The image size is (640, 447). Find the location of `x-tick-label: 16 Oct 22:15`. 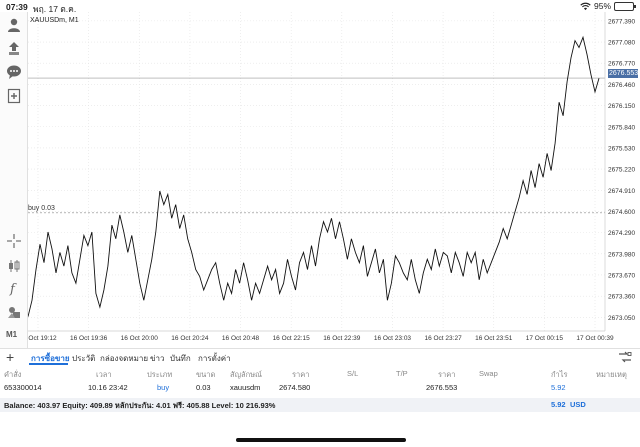

x-tick-label: 16 Oct 22:15 is located at coordinates (292, 338).